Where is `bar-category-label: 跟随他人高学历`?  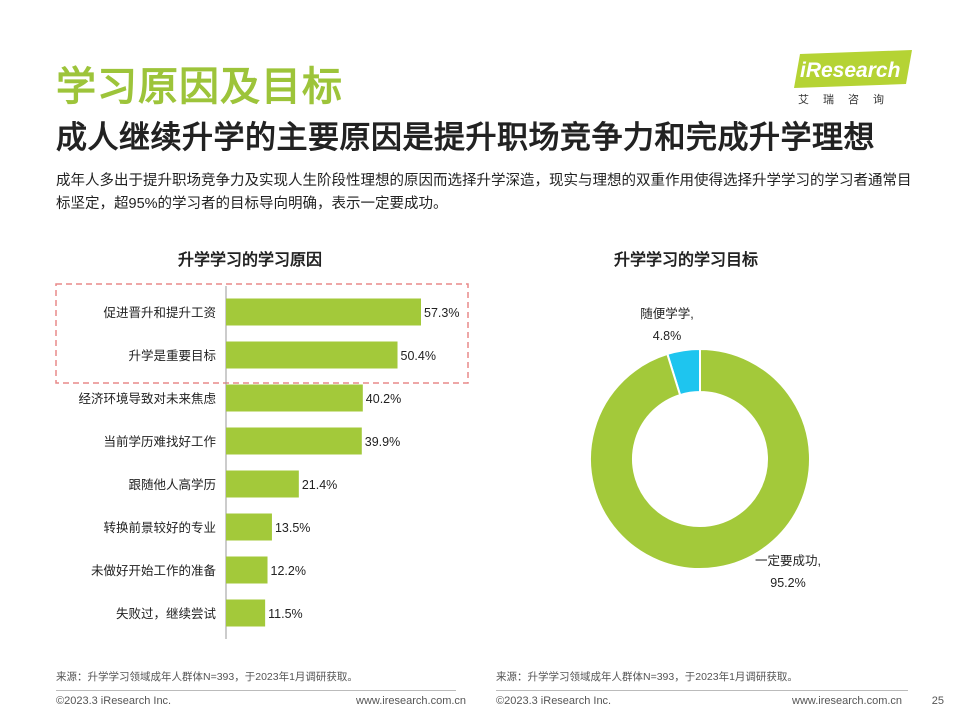 bar-category-label: 跟随他人高学历 is located at coordinates (172, 484).